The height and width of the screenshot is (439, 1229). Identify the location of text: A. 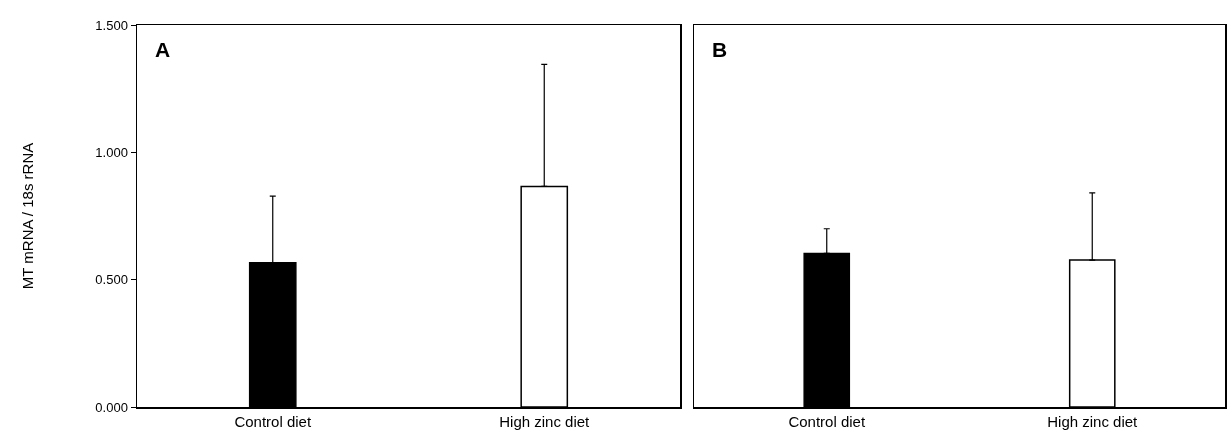
(163, 49).